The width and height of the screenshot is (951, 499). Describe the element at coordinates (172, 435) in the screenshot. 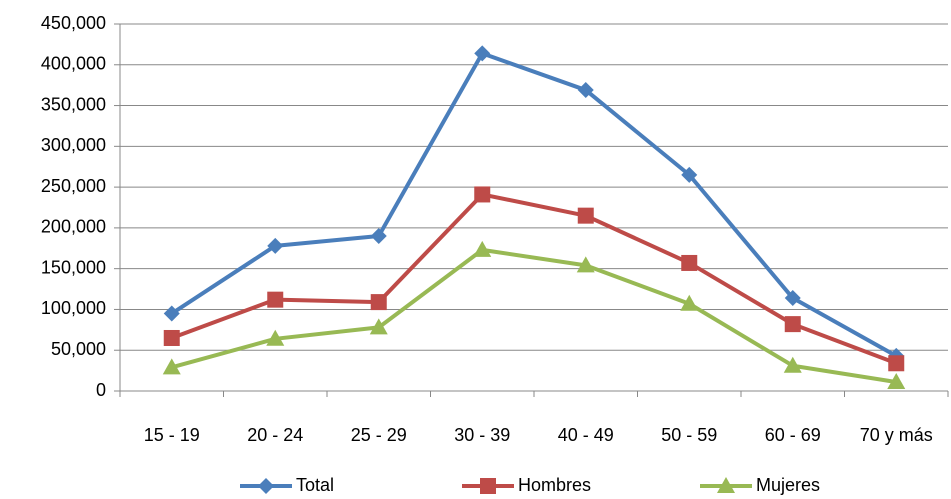

I see `x-tick-label: 15 - 19` at that location.